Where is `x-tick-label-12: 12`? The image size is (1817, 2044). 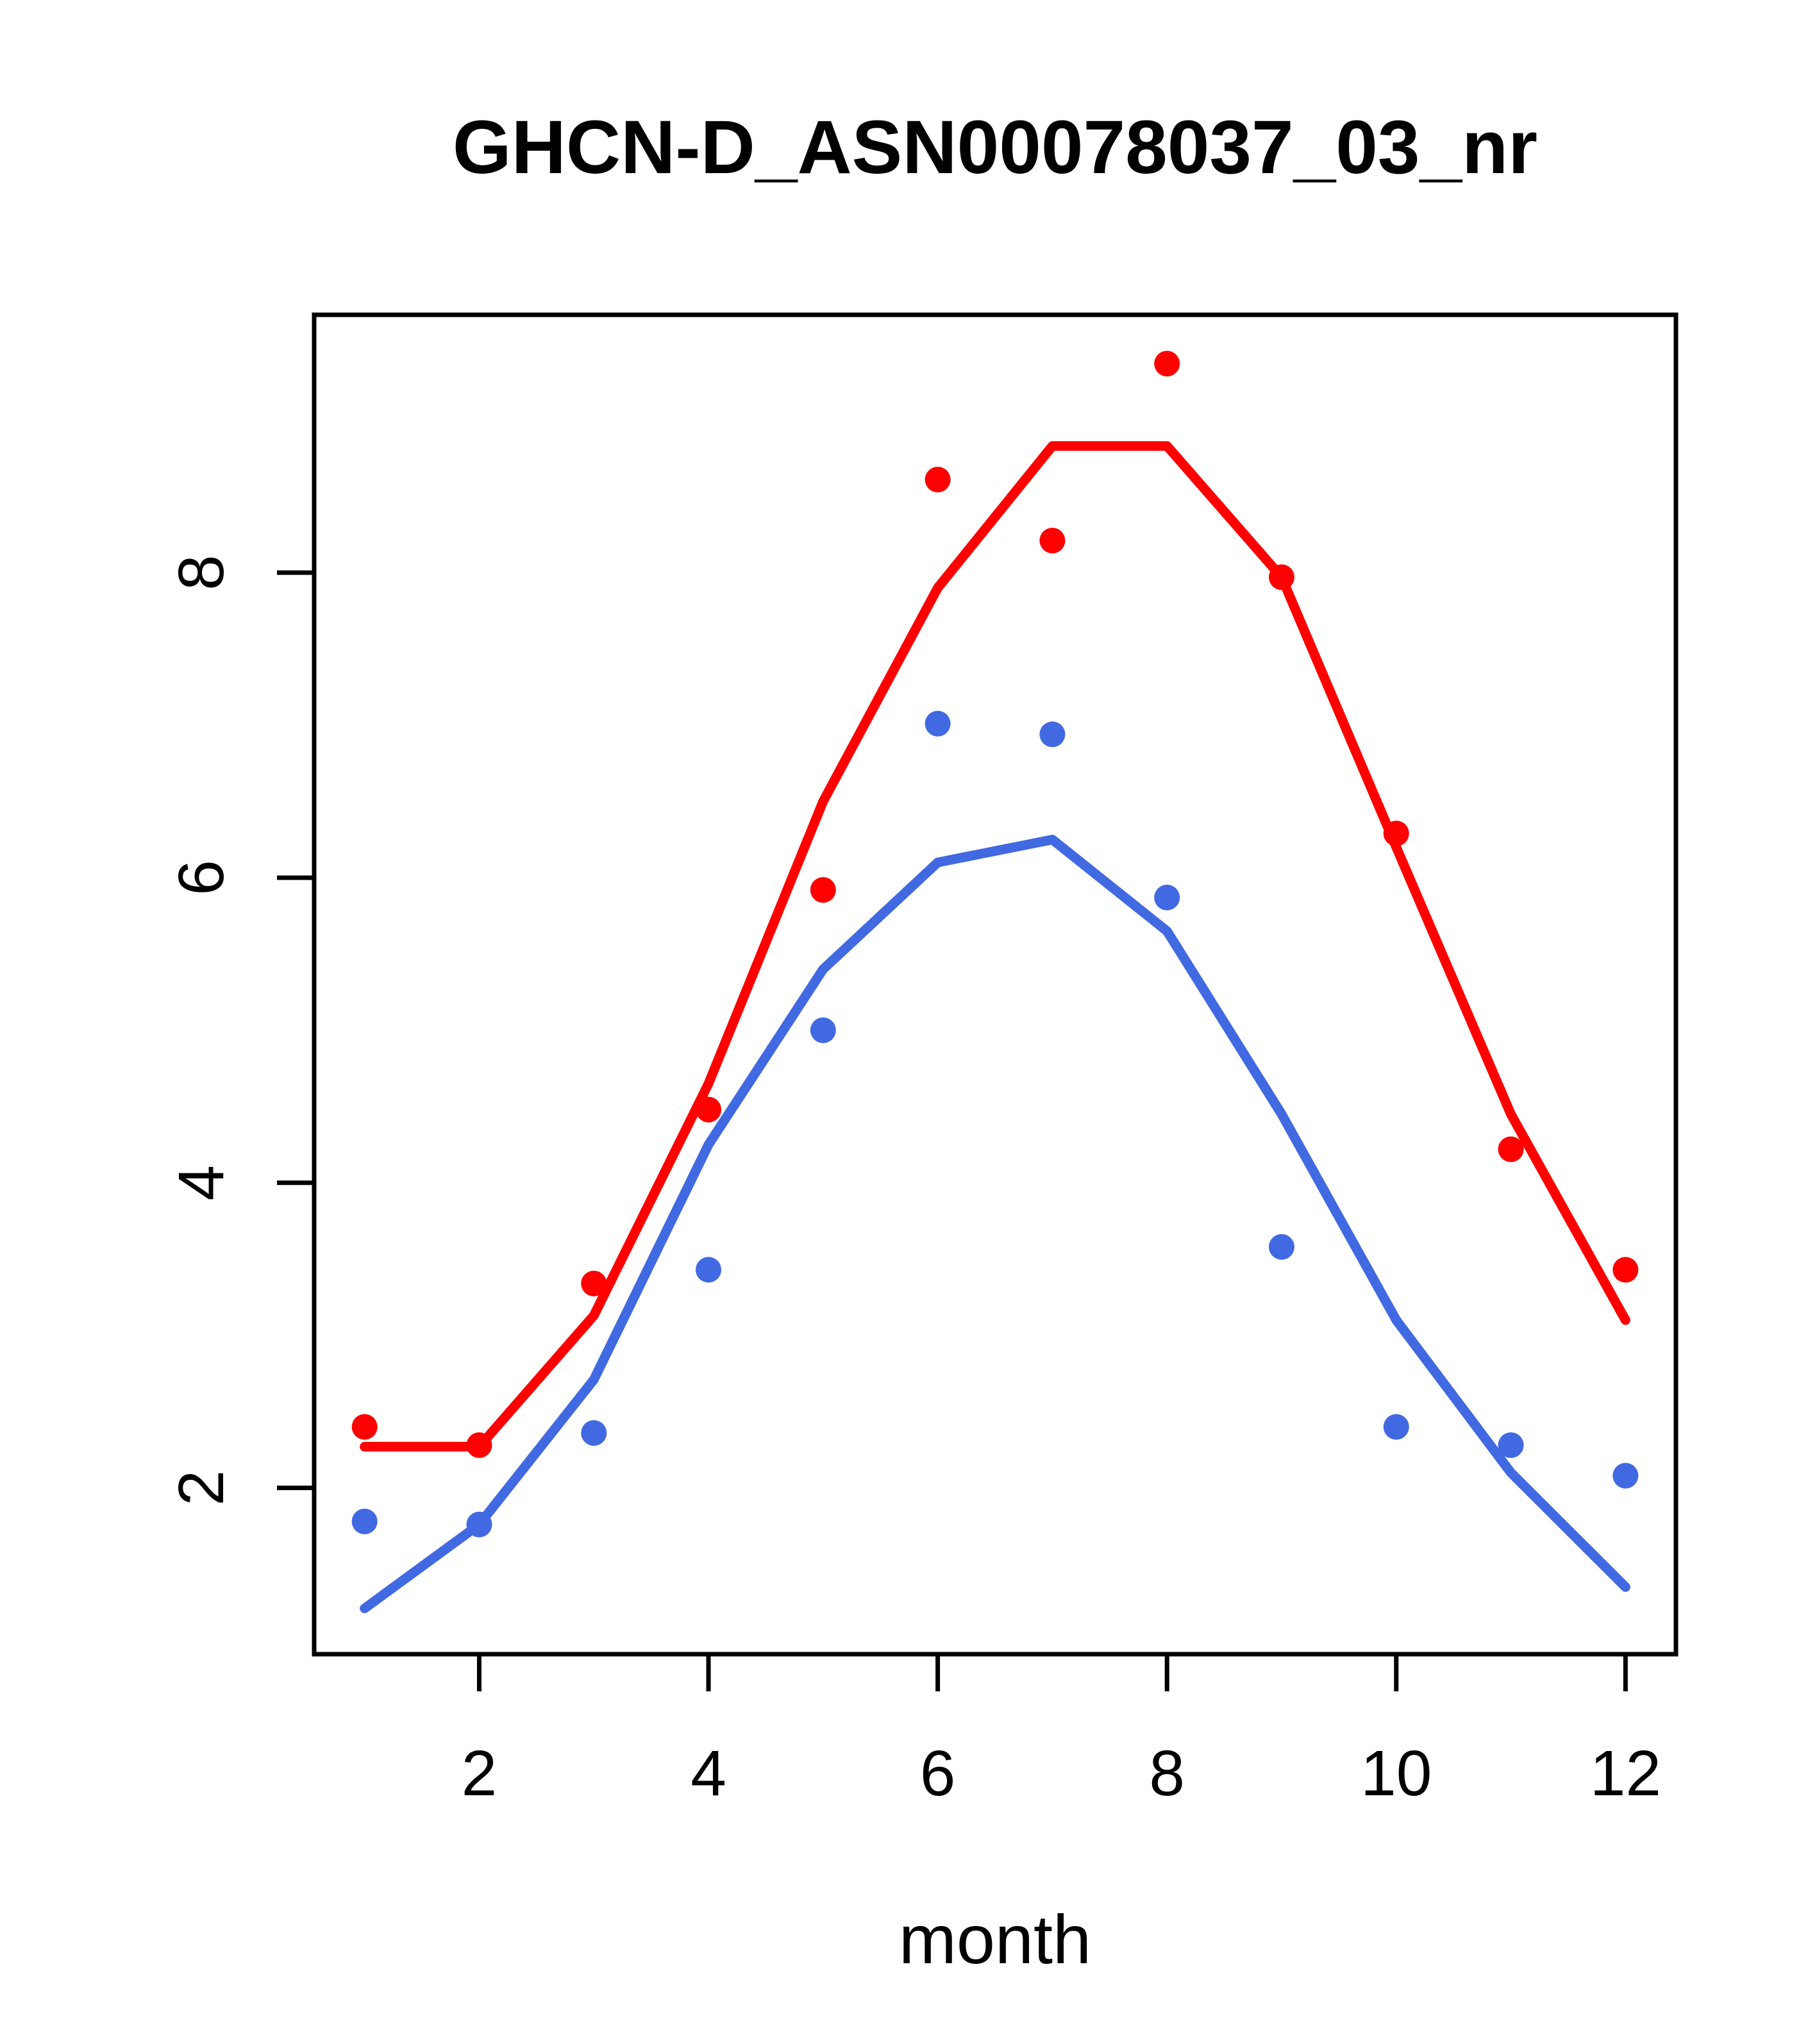 x-tick-label-12: 12 is located at coordinates (1625, 1774).